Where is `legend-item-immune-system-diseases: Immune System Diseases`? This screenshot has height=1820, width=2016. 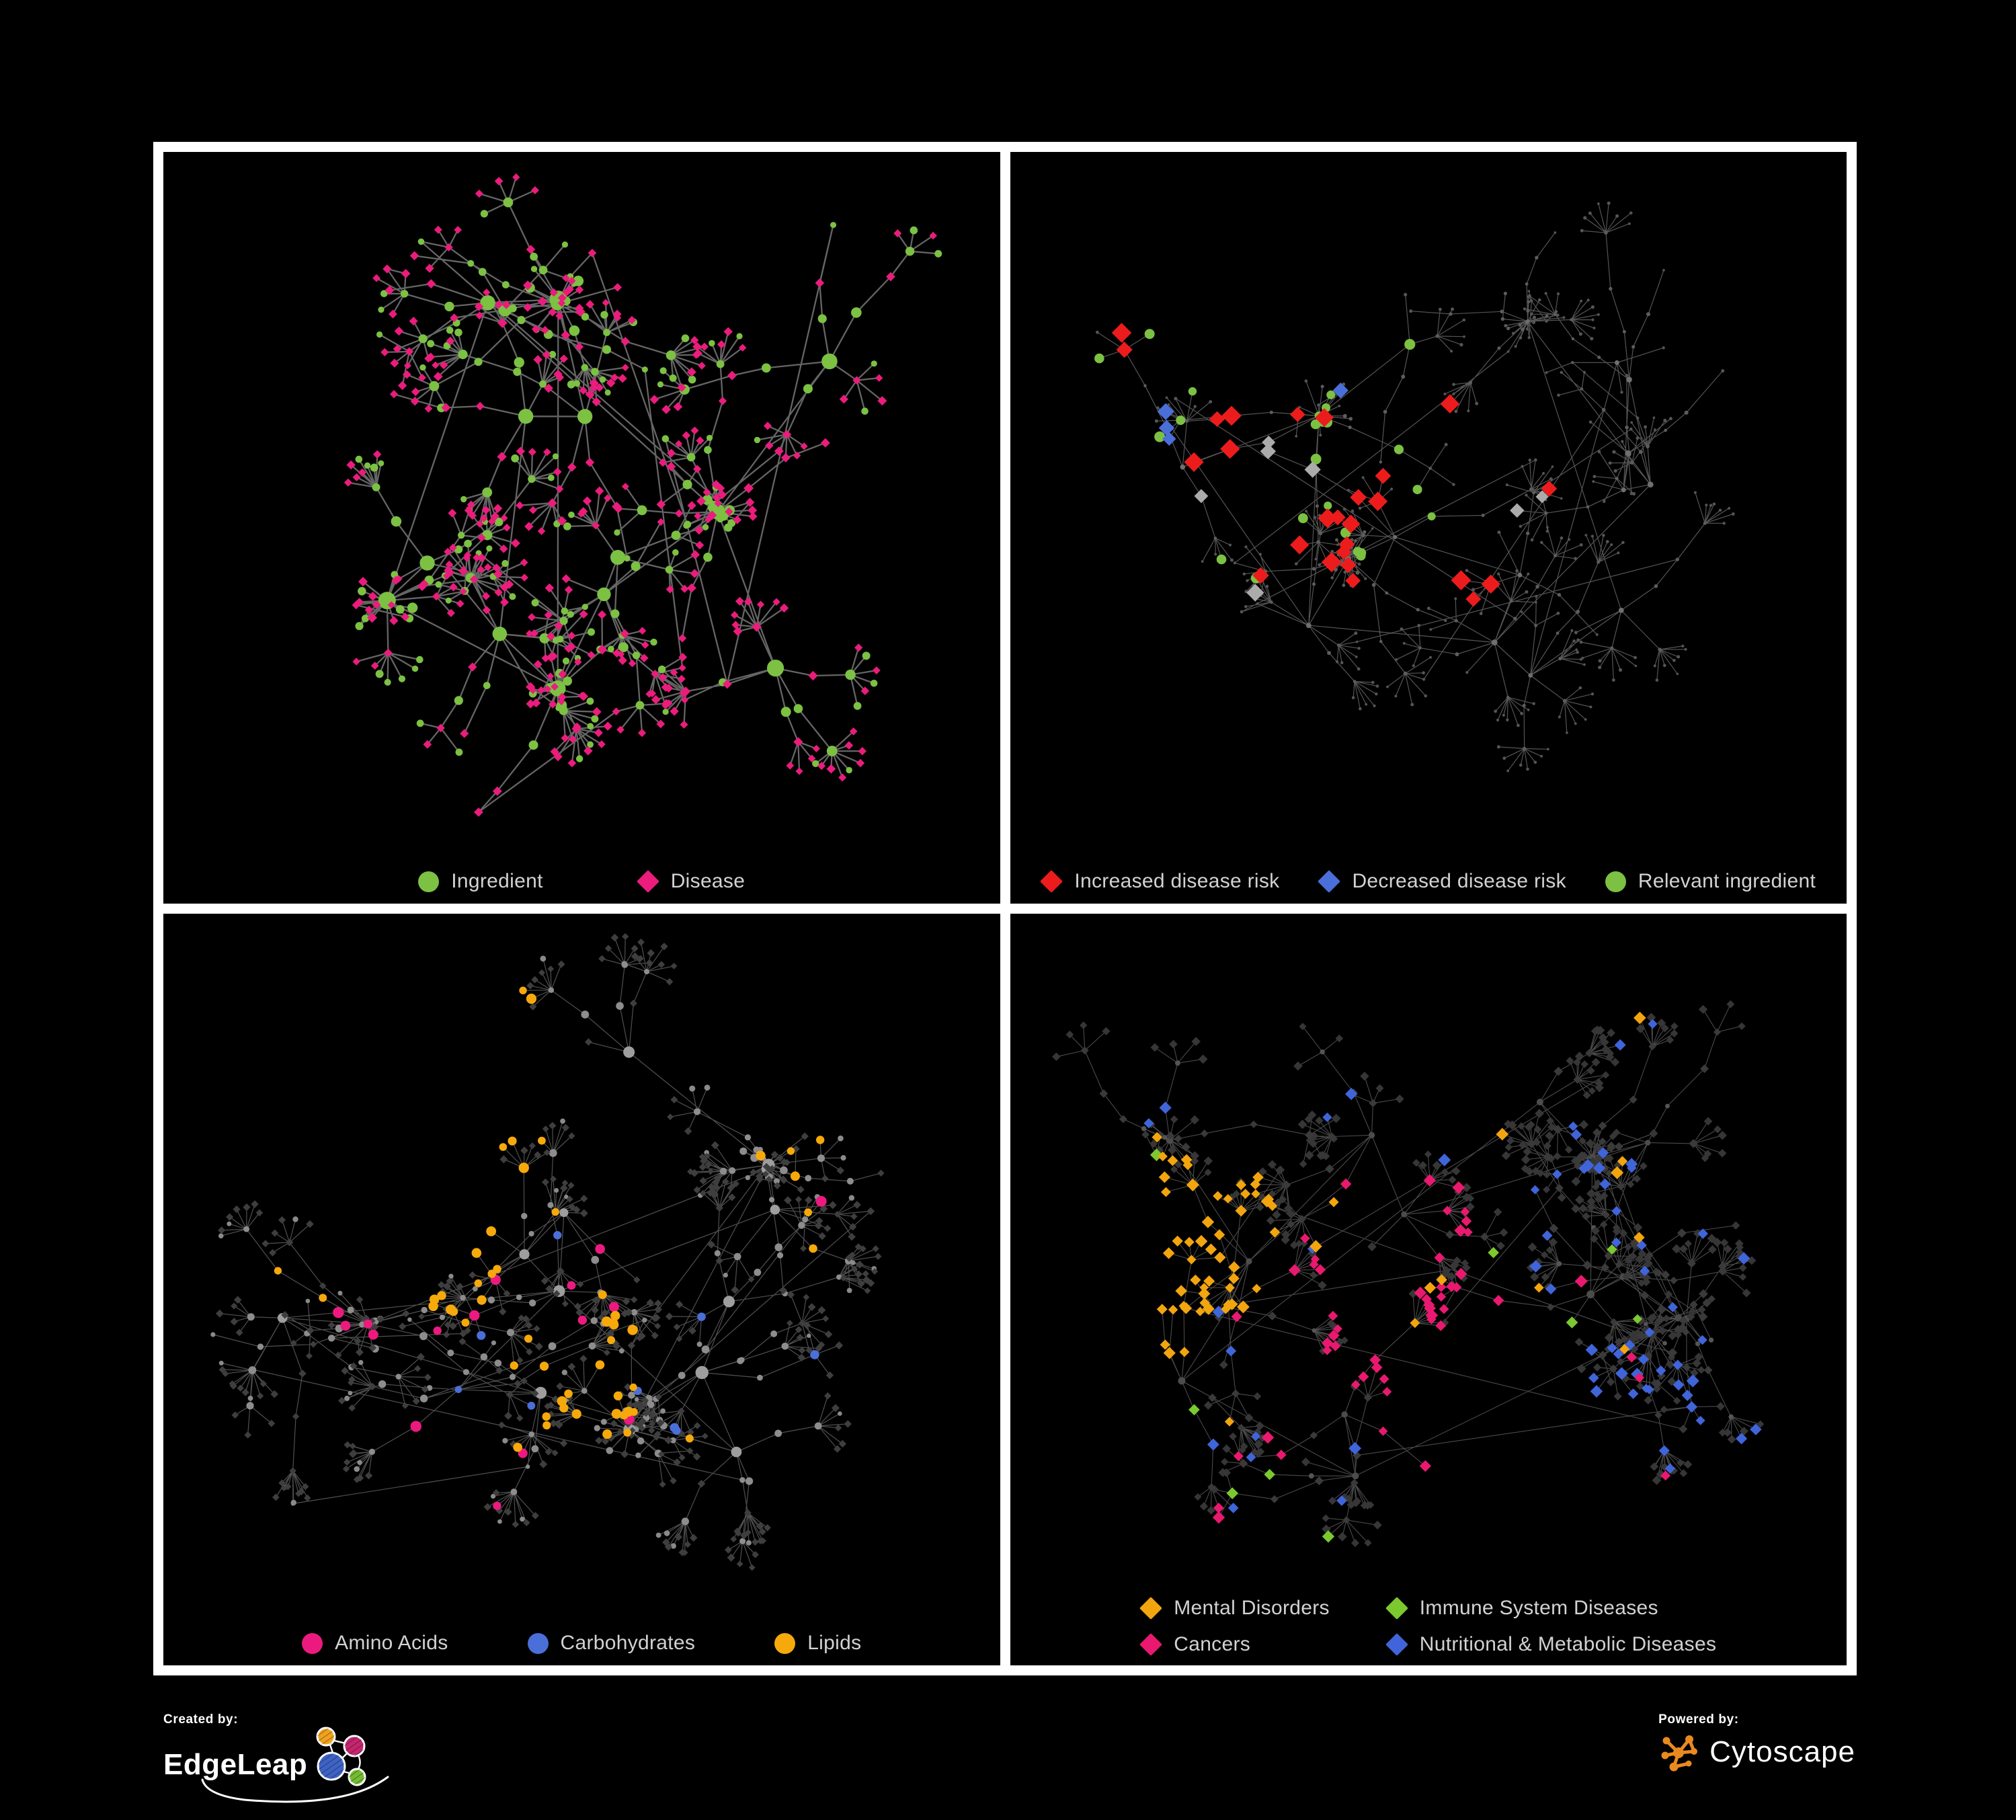
legend-item-immune-system-diseases: Immune System Diseases is located at coordinates (1550, 1608).